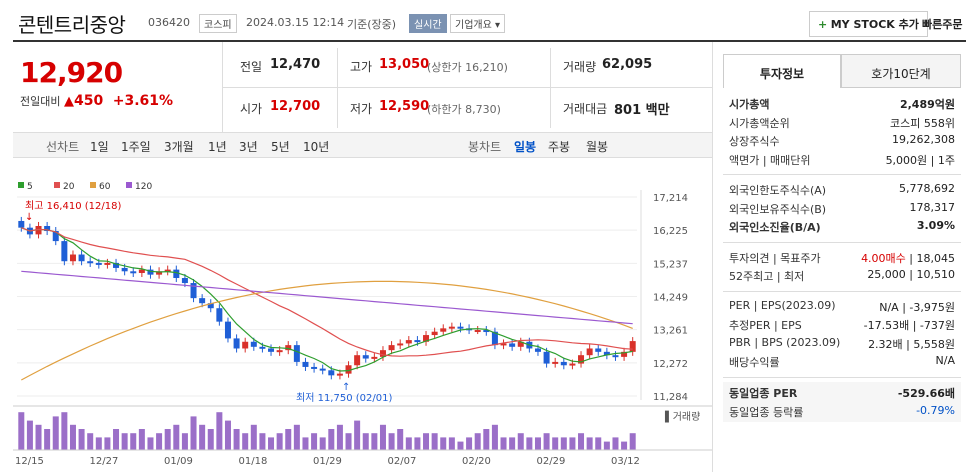  Describe the element at coordinates (525, 147) in the screenshot. I see `candle-daily: 일봉` at that location.